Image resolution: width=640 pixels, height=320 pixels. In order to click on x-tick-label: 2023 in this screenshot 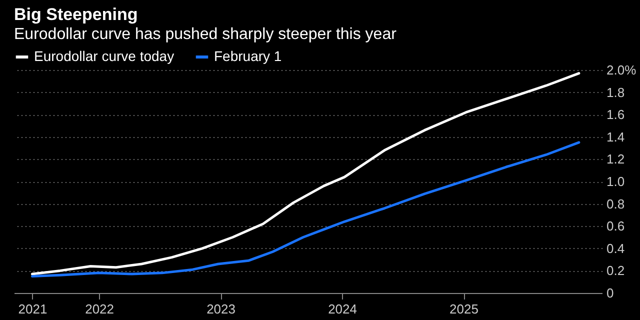, I will do `click(221, 309)`.